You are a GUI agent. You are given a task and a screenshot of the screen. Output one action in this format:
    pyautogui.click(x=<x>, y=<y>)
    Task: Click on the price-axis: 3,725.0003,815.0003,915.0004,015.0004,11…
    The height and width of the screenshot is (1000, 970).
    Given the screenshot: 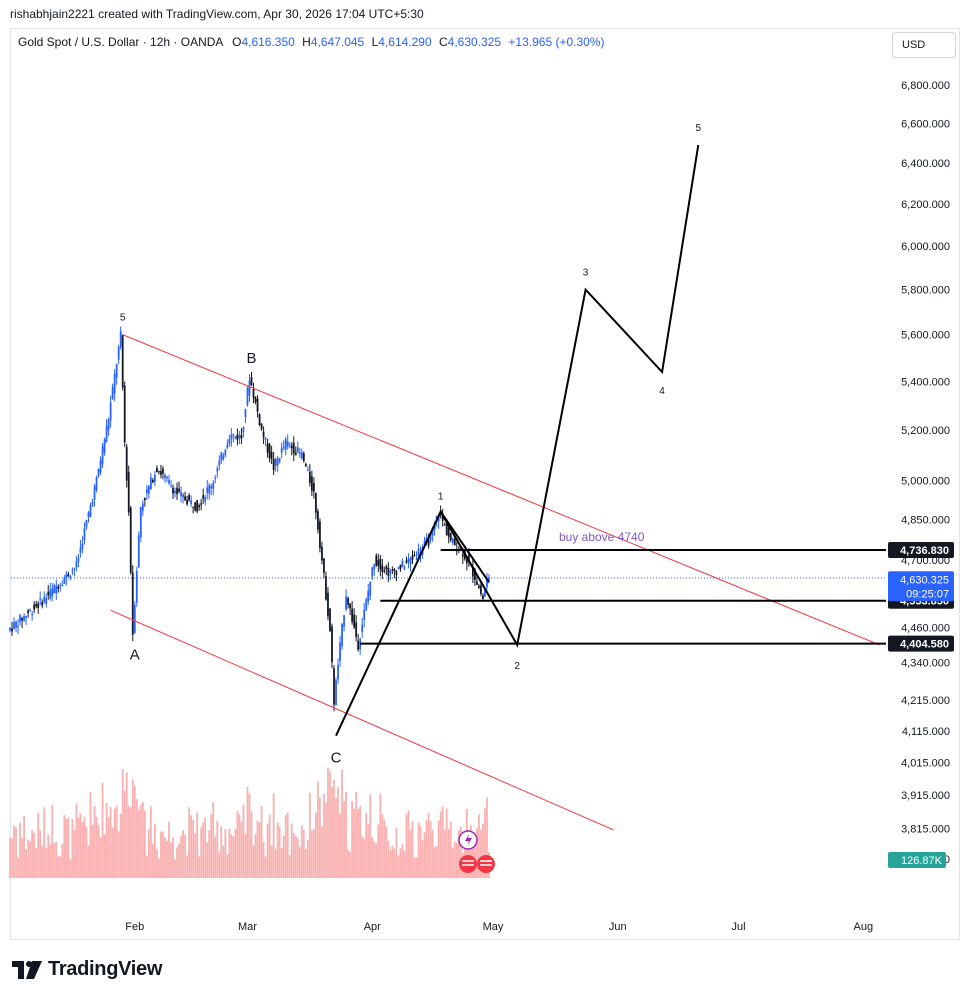 What is the action you would take?
    pyautogui.click(x=921, y=474)
    